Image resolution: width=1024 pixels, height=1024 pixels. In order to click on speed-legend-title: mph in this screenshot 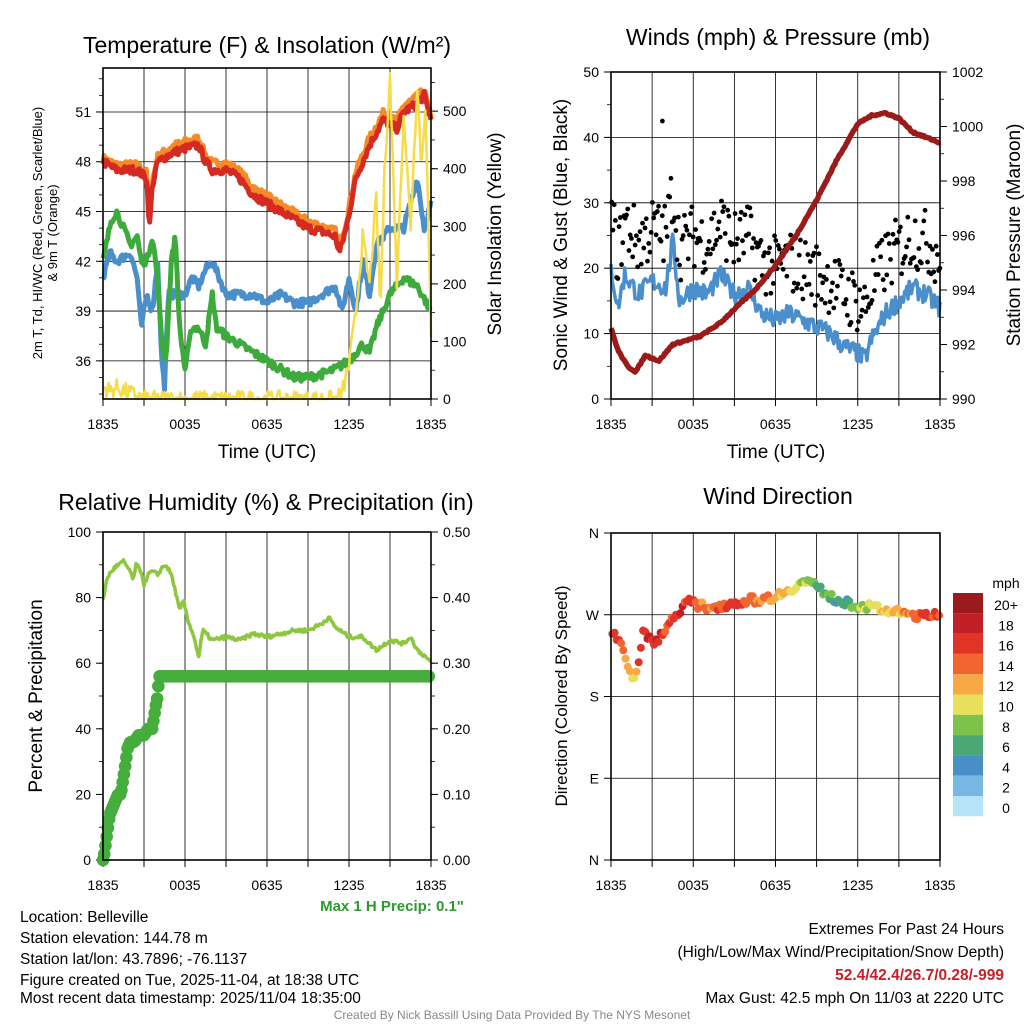, I will do `click(1005, 583)`.